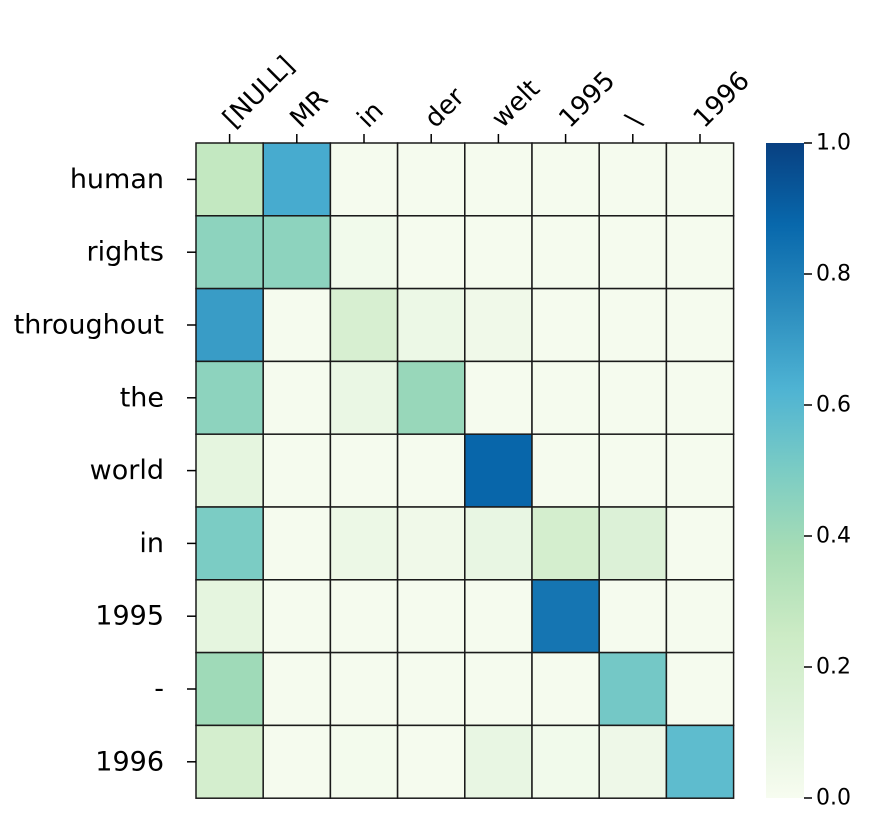  I want to click on y-tick-label: world, so click(127, 470).